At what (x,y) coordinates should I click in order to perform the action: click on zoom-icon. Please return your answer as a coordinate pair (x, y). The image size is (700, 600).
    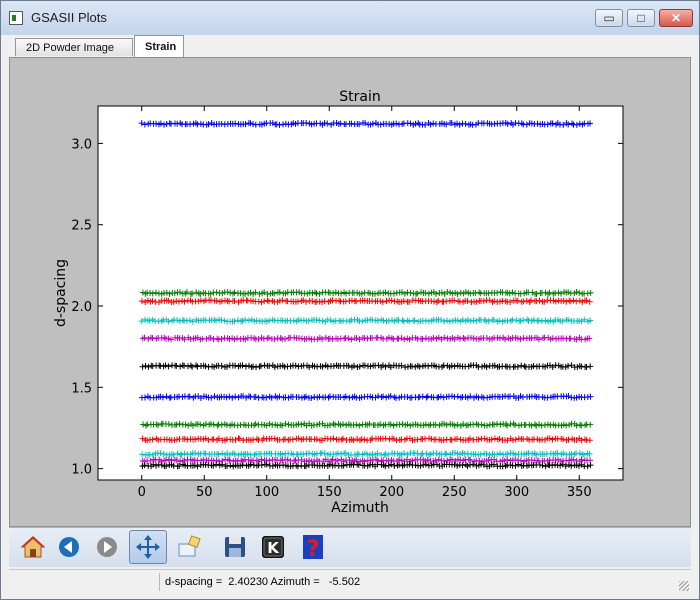
    Looking at the image, I should click on (189, 546).